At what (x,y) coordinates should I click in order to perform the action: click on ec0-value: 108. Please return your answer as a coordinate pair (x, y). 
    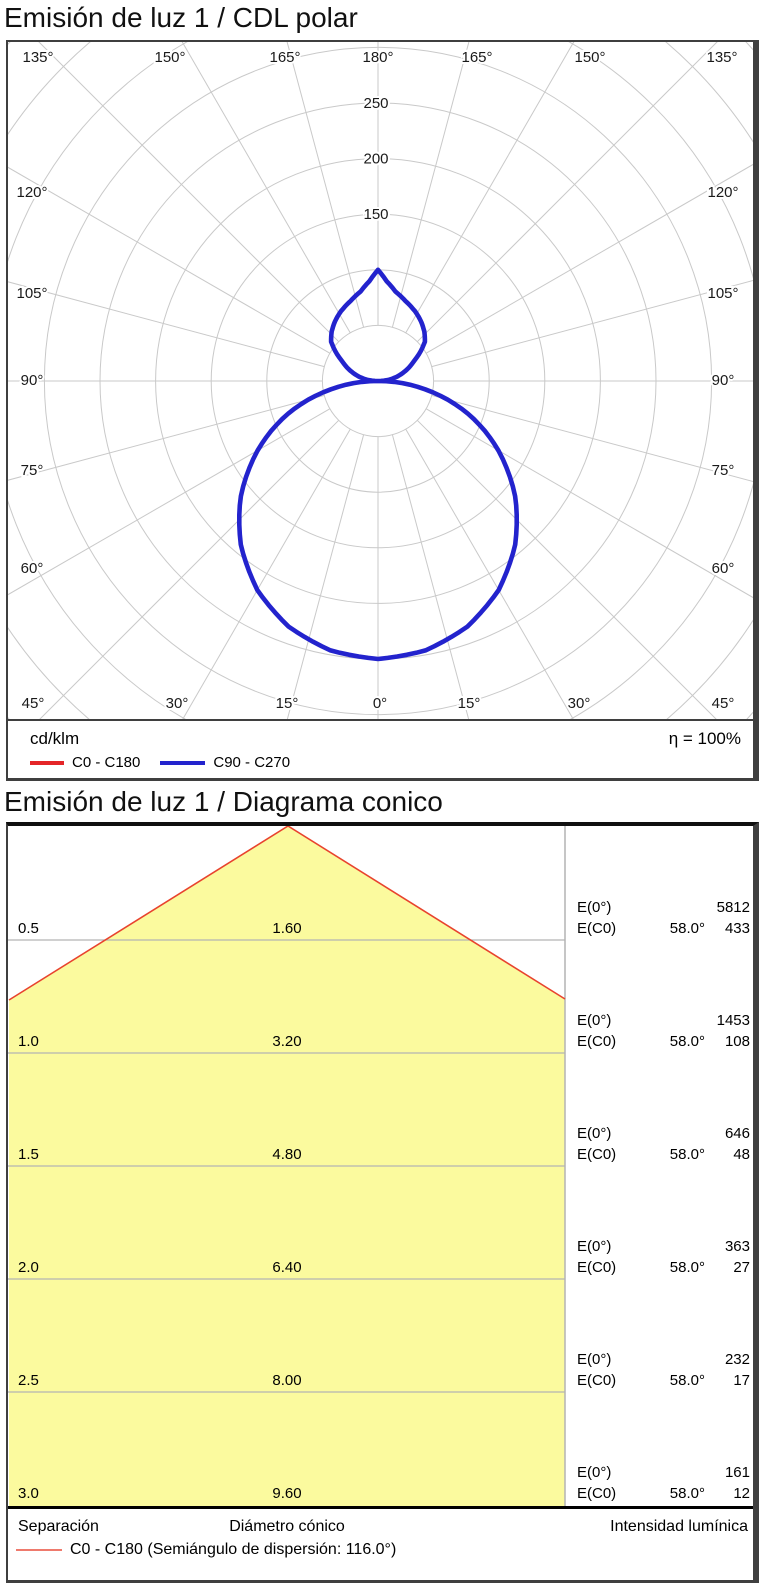
    Looking at the image, I should click on (737, 1041).